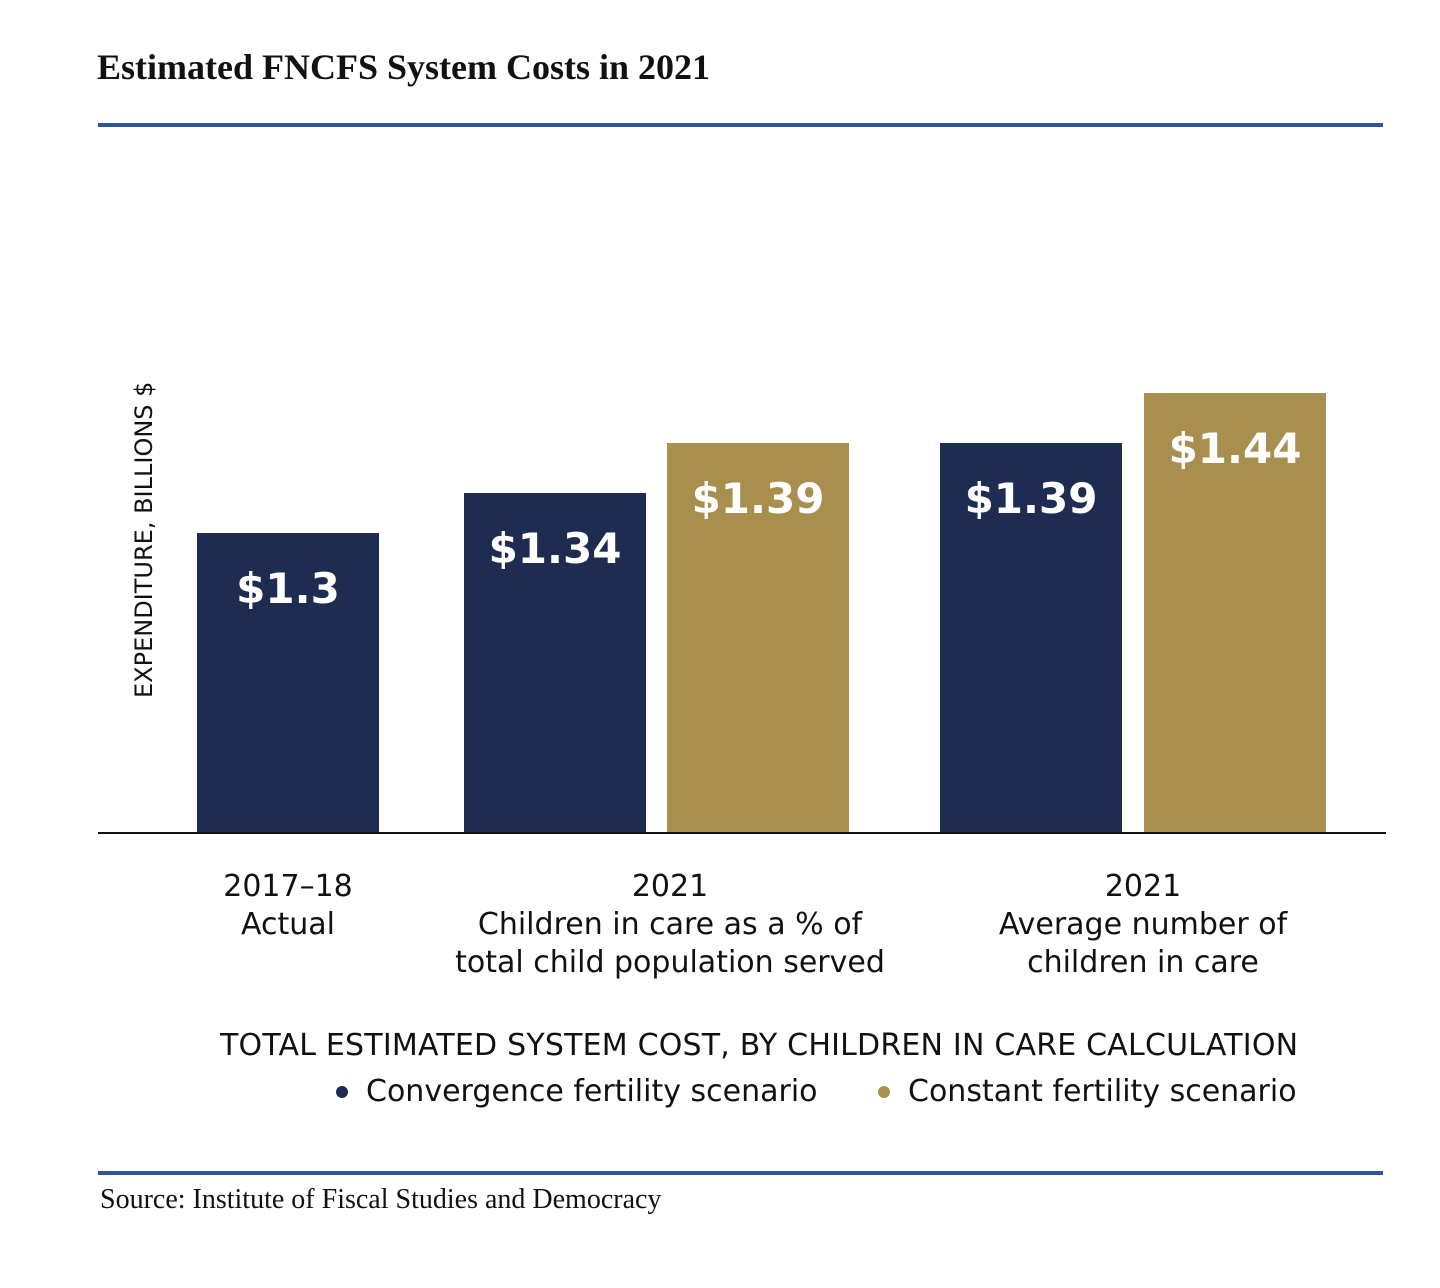 This screenshot has width=1440, height=1288. Describe the element at coordinates (592, 1091) in the screenshot. I see `legend-label-convergence: Convergence fertility scenario` at that location.